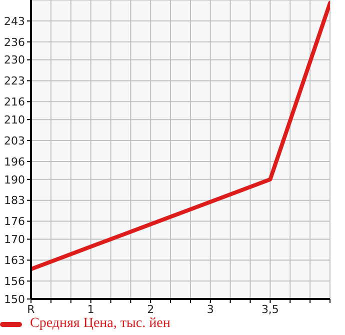 This screenshot has height=335, width=345. I want to click on y-tick-label: 243, so click(14, 21).